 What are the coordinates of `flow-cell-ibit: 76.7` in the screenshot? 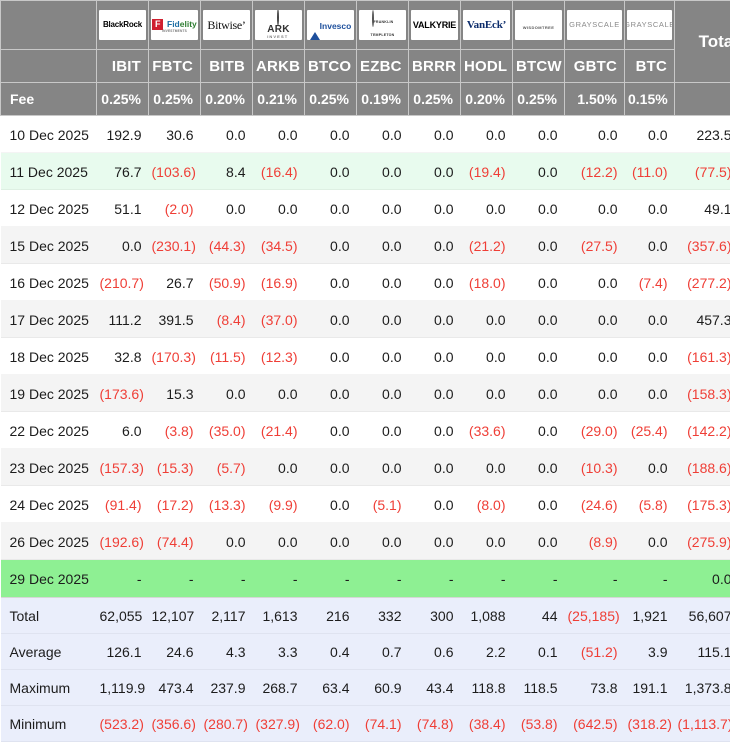 It's located at (123, 171).